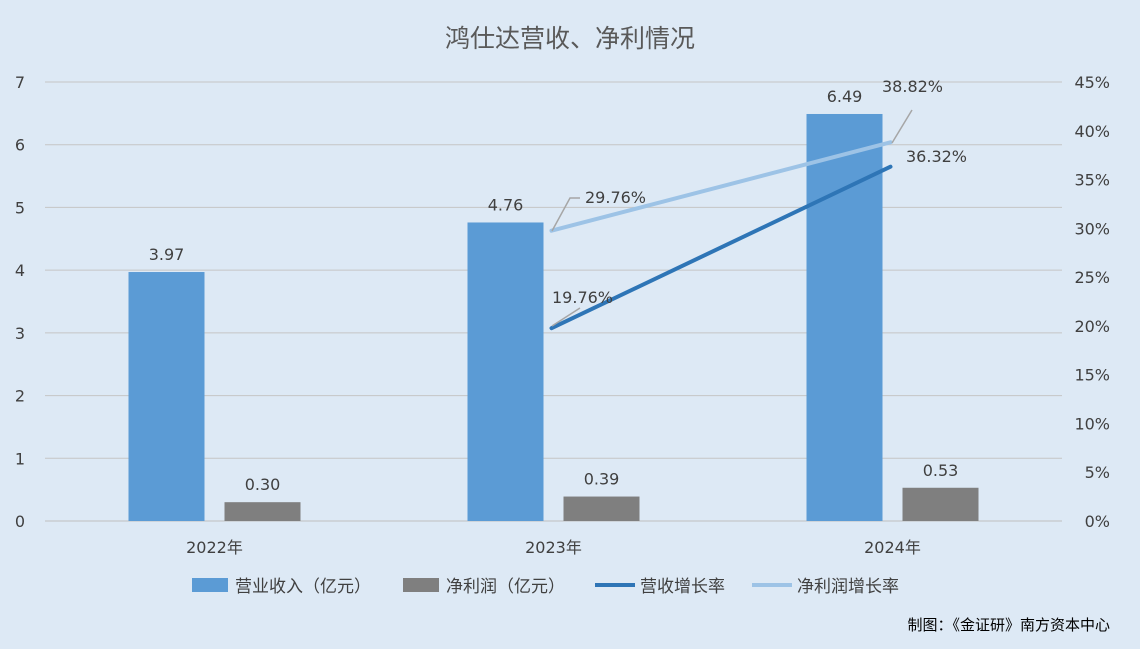 Image resolution: width=1140 pixels, height=649 pixels. Describe the element at coordinates (892, 547) in the screenshot. I see `x-tick-label: 2024年` at that location.